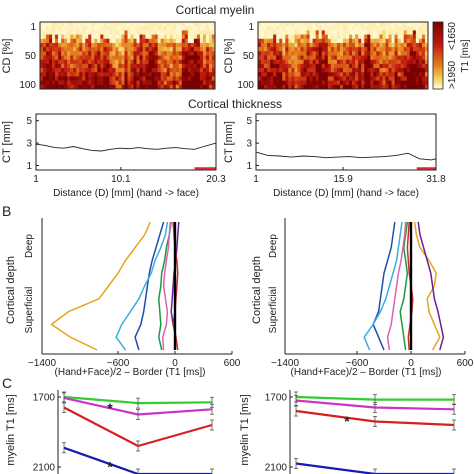  What do you see at coordinates (256, 179) in the screenshot?
I see `thickness-xtick-label: 1` at bounding box center [256, 179].